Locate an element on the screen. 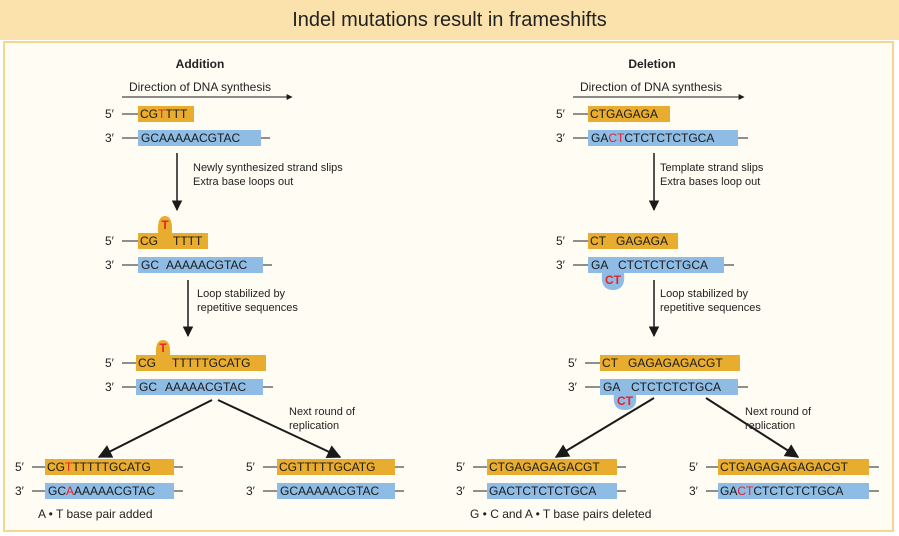  new-strand-seq: CTGAGAGA is located at coordinates (624, 114).